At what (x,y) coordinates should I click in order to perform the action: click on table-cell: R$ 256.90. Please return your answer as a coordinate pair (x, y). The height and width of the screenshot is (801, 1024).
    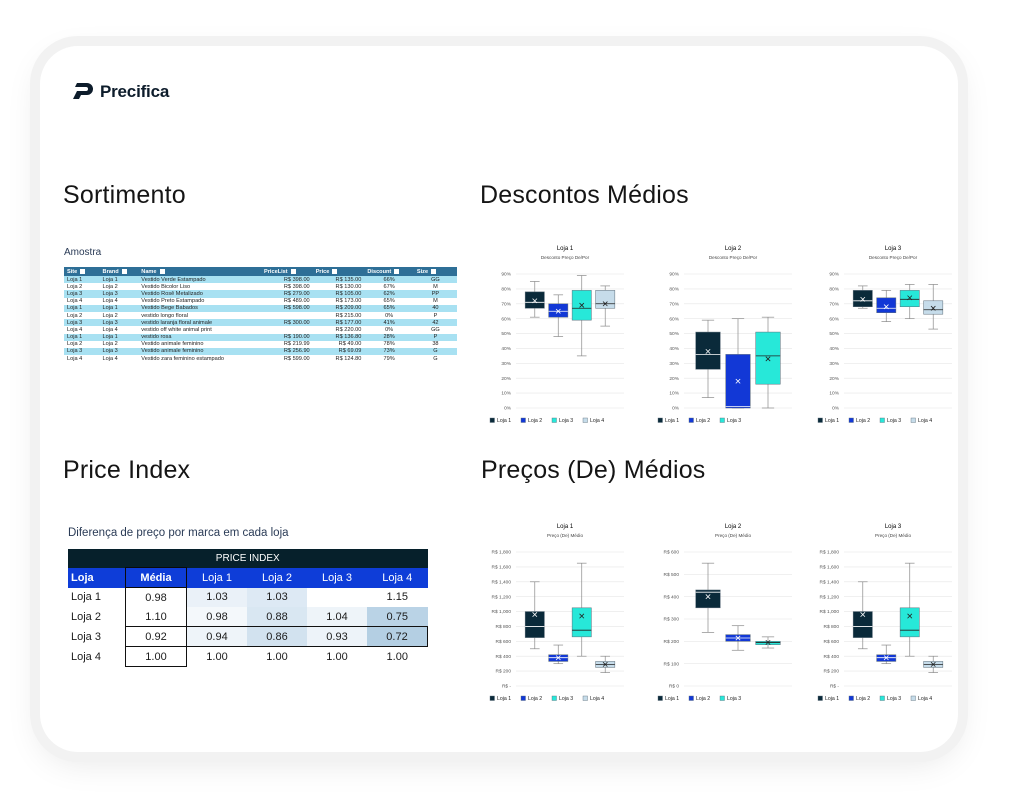
    Looking at the image, I should click on (287, 351).